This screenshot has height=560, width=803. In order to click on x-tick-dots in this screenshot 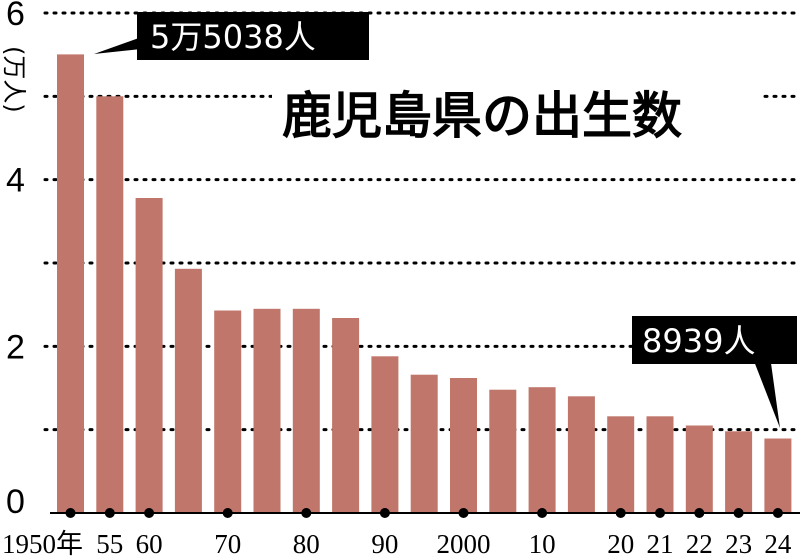, I will do `click(424, 513)`.